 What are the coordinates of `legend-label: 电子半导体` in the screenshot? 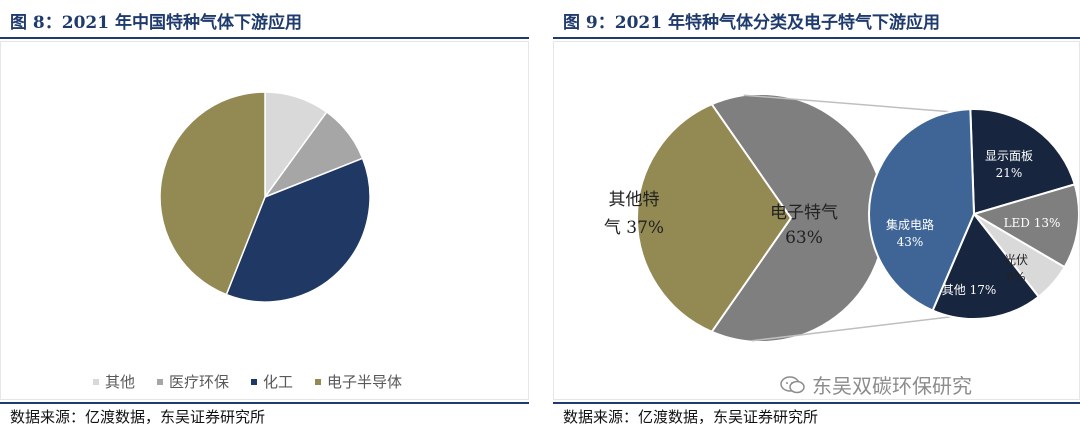 It's located at (365, 382).